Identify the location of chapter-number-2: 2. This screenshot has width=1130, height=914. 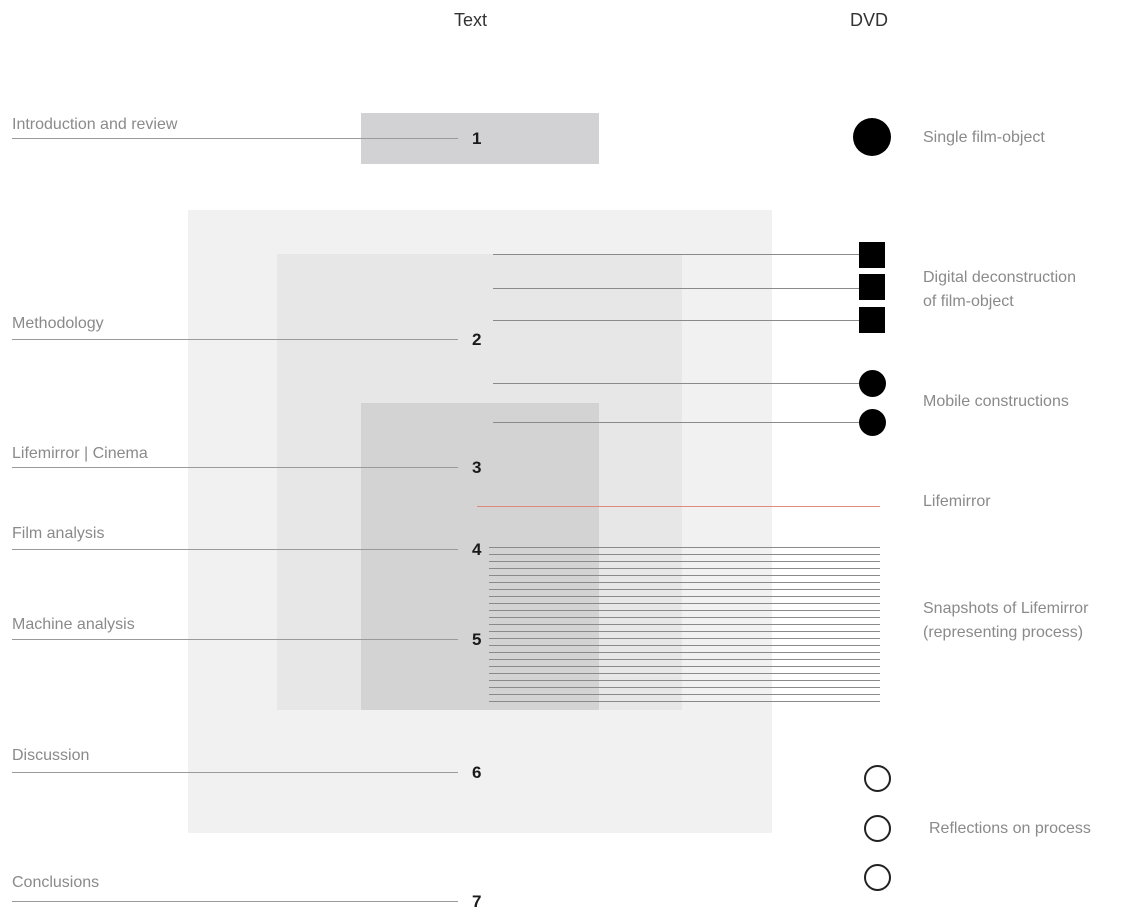
(477, 339).